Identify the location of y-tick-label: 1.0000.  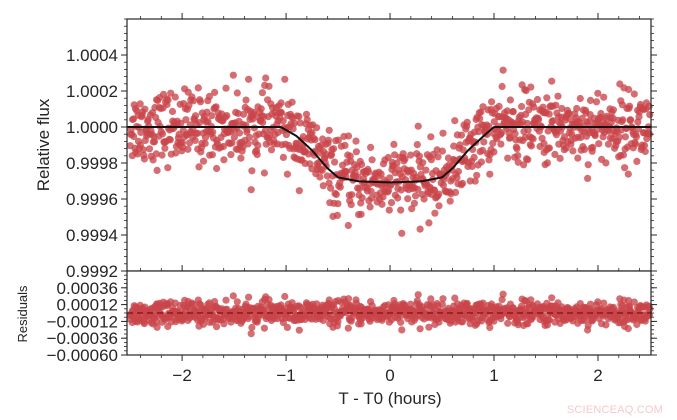
(92, 127).